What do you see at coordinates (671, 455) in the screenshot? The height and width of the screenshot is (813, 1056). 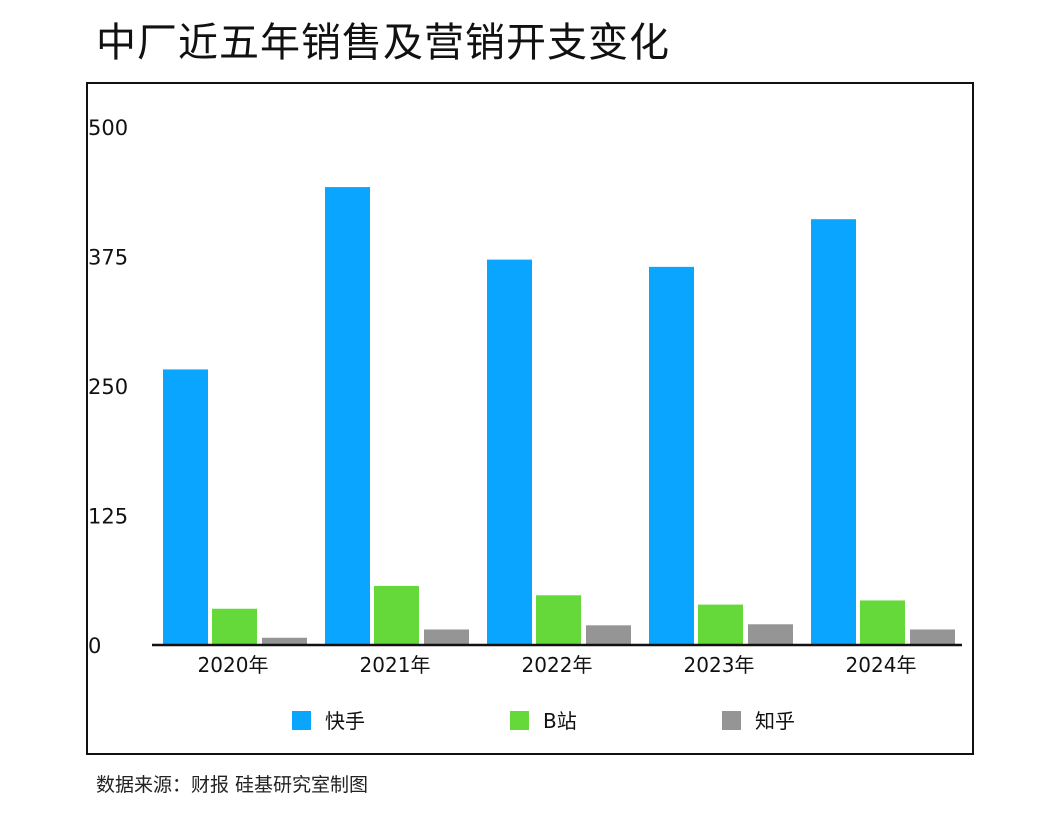 I see `bar-快手-2023年` at bounding box center [671, 455].